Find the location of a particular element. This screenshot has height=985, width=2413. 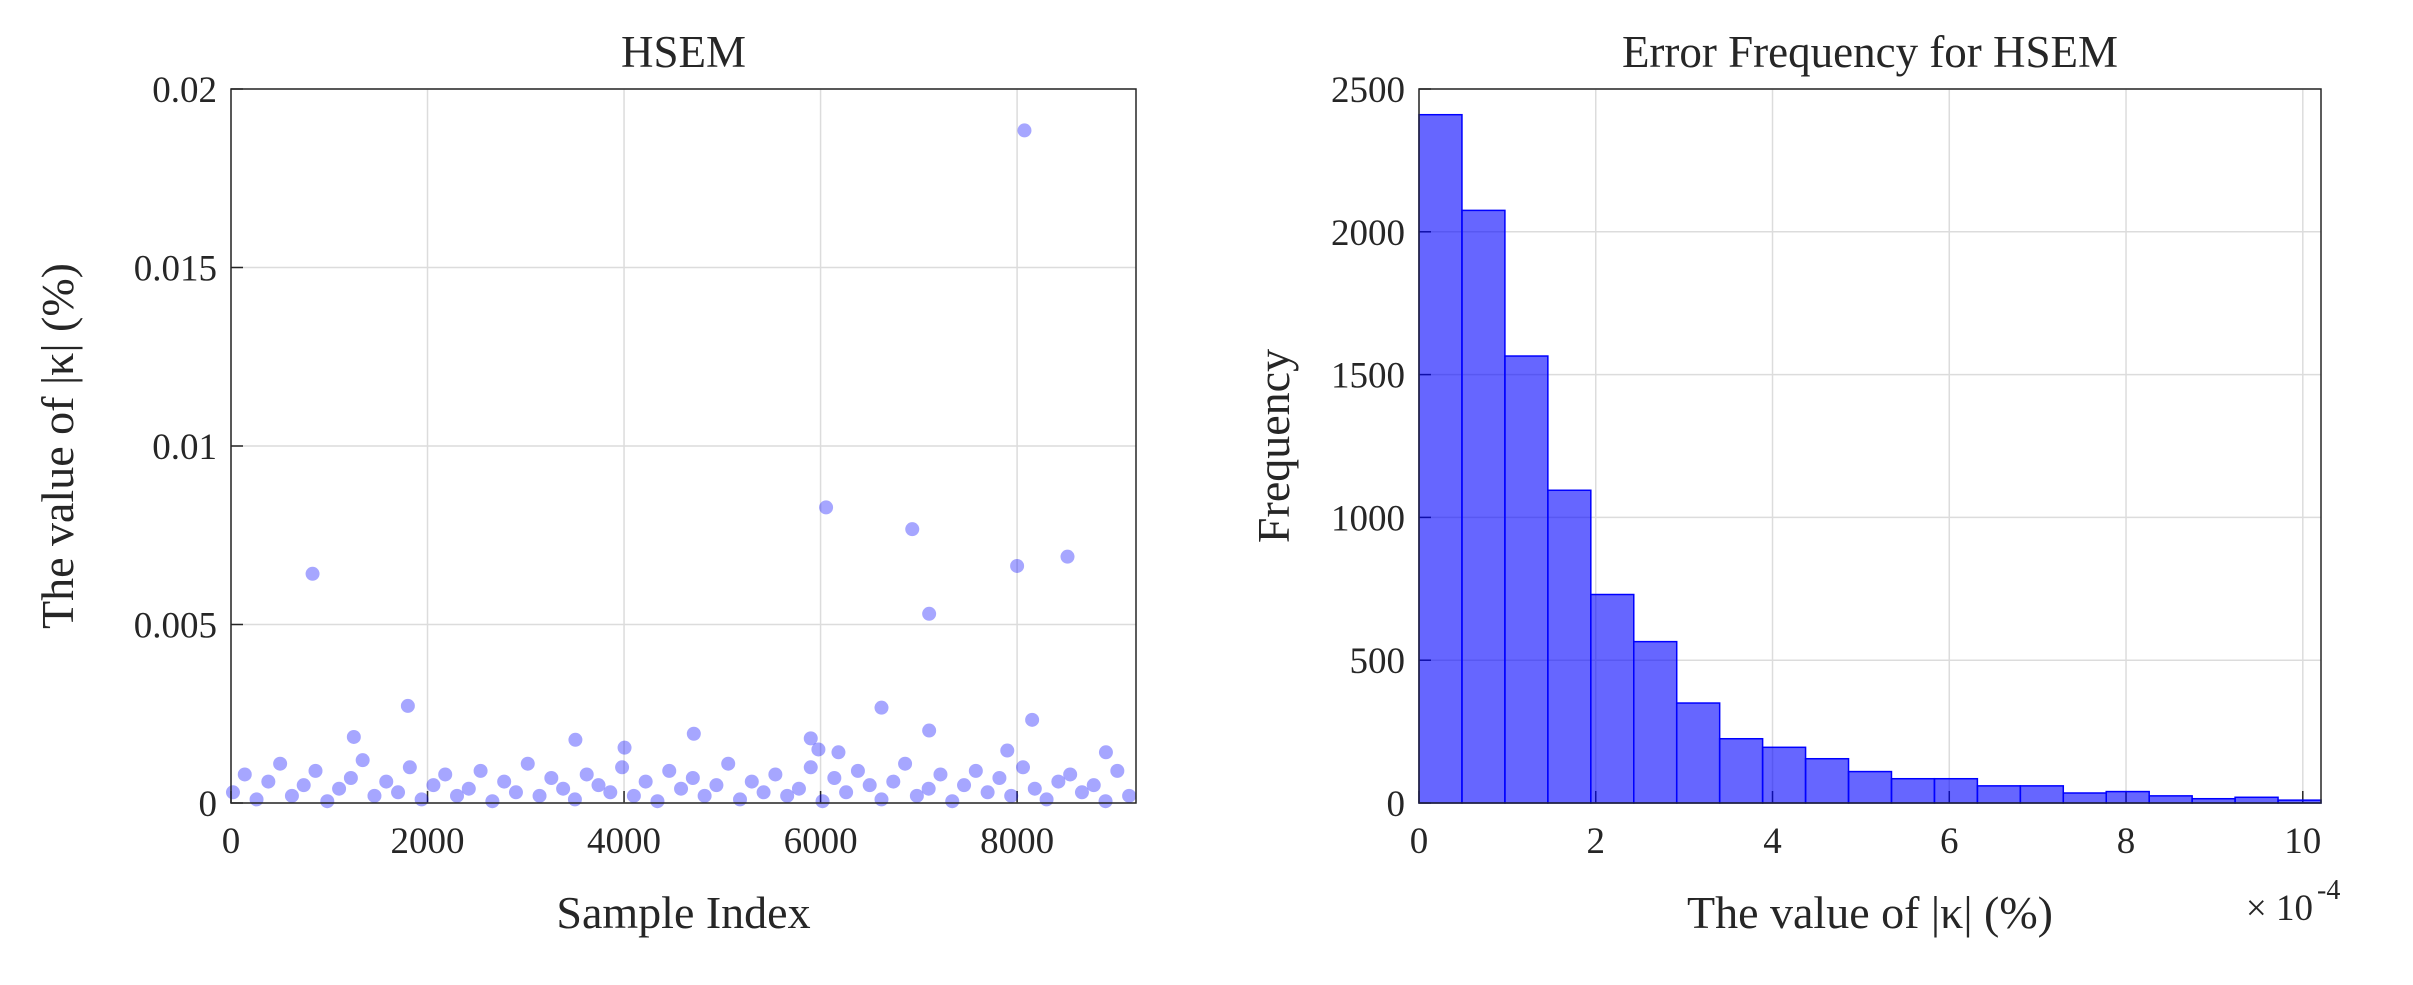

x-tick-label: 8000 is located at coordinates (1017, 841).